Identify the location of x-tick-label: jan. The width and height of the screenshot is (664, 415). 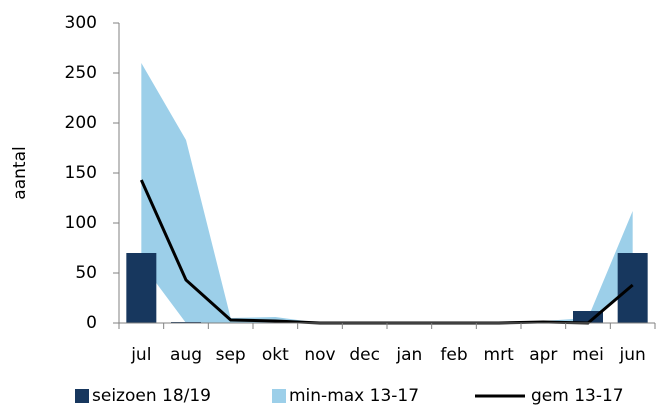
(408, 355).